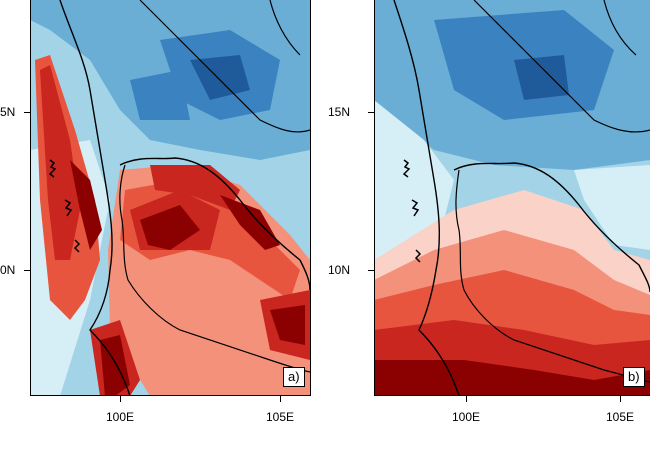 Image resolution: width=650 pixels, height=450 pixels. What do you see at coordinates (8, 112) in the screenshot?
I see `y-label-a-15: 5N` at bounding box center [8, 112].